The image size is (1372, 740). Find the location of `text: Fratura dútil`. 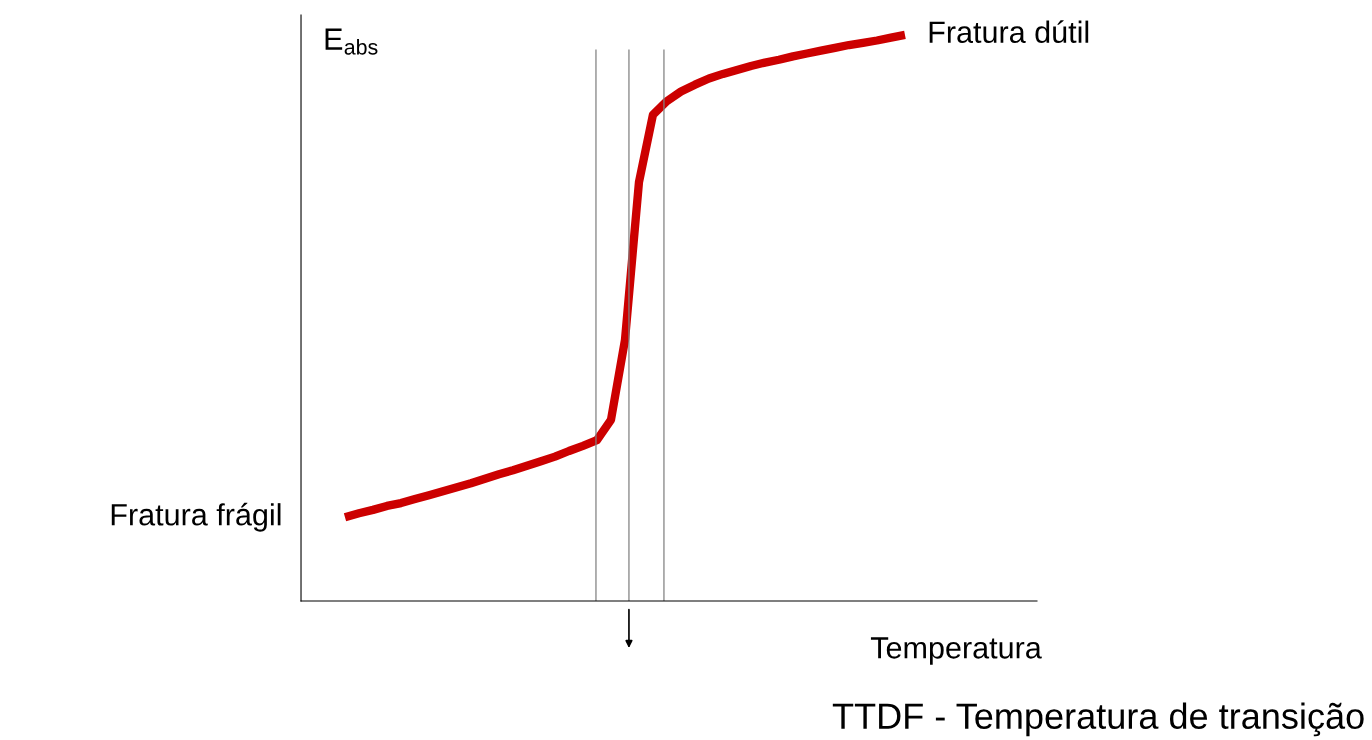

text: Fratura dútil is located at coordinates (1009, 32).